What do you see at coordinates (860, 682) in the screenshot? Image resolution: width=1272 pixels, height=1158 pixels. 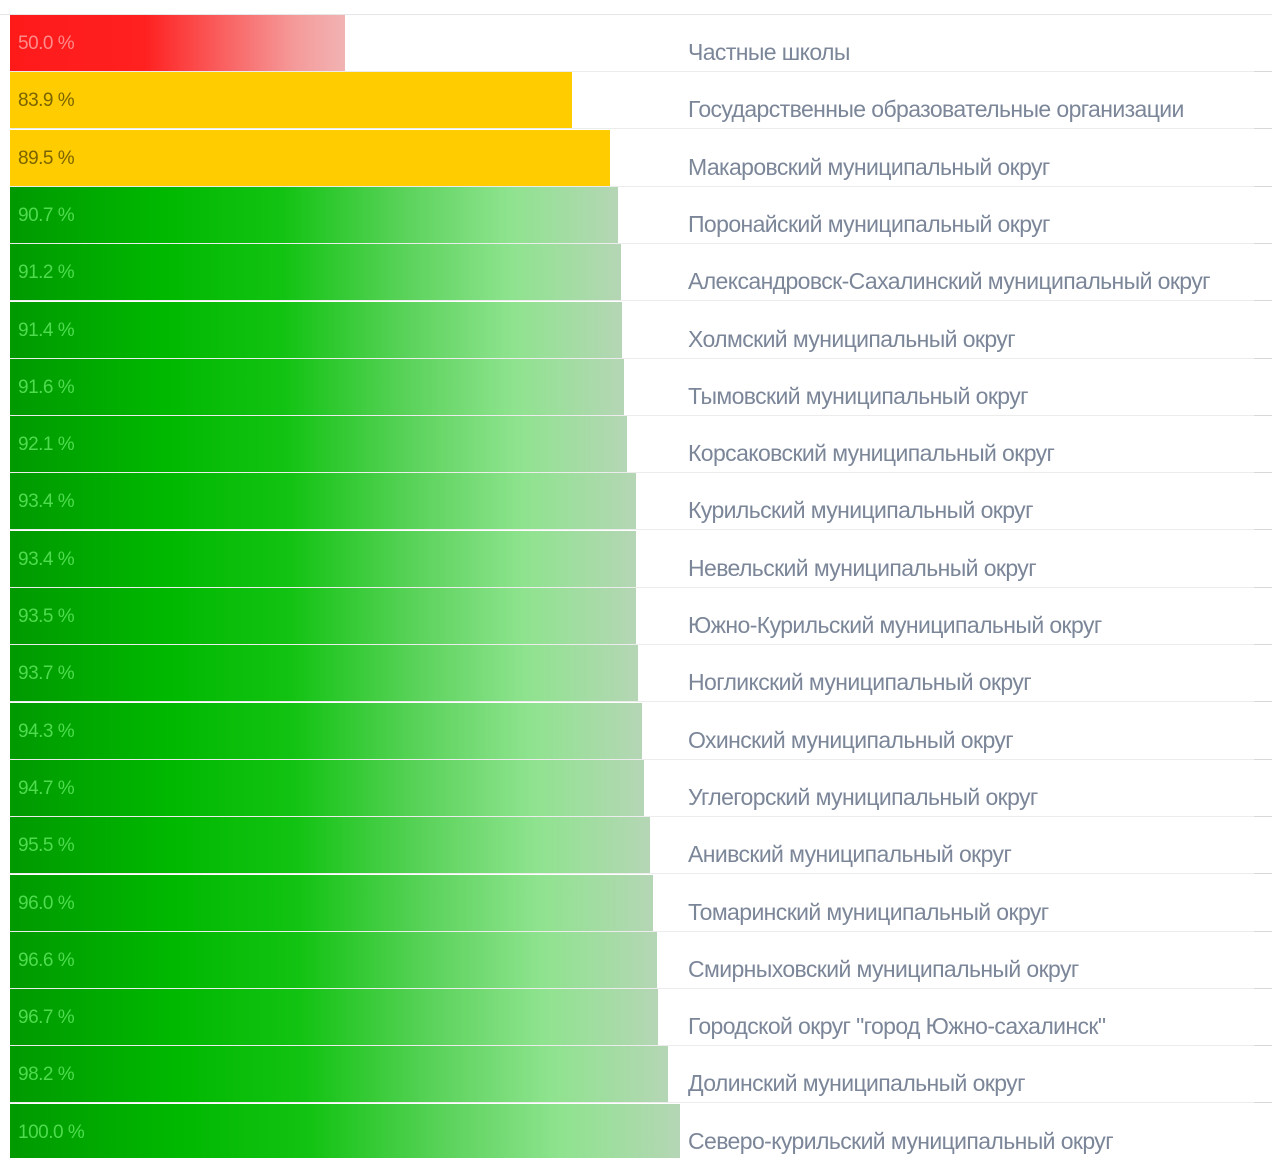 I see `category-label: Ногликский муниципальный округ` at bounding box center [860, 682].